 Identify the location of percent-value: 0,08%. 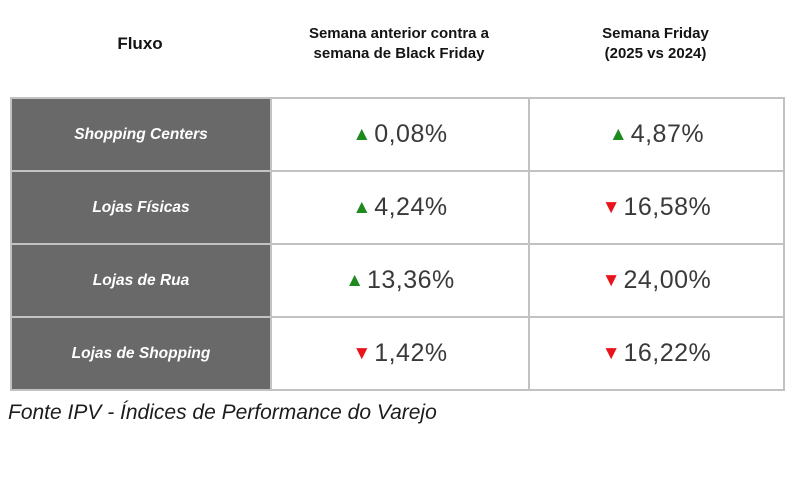
(411, 134).